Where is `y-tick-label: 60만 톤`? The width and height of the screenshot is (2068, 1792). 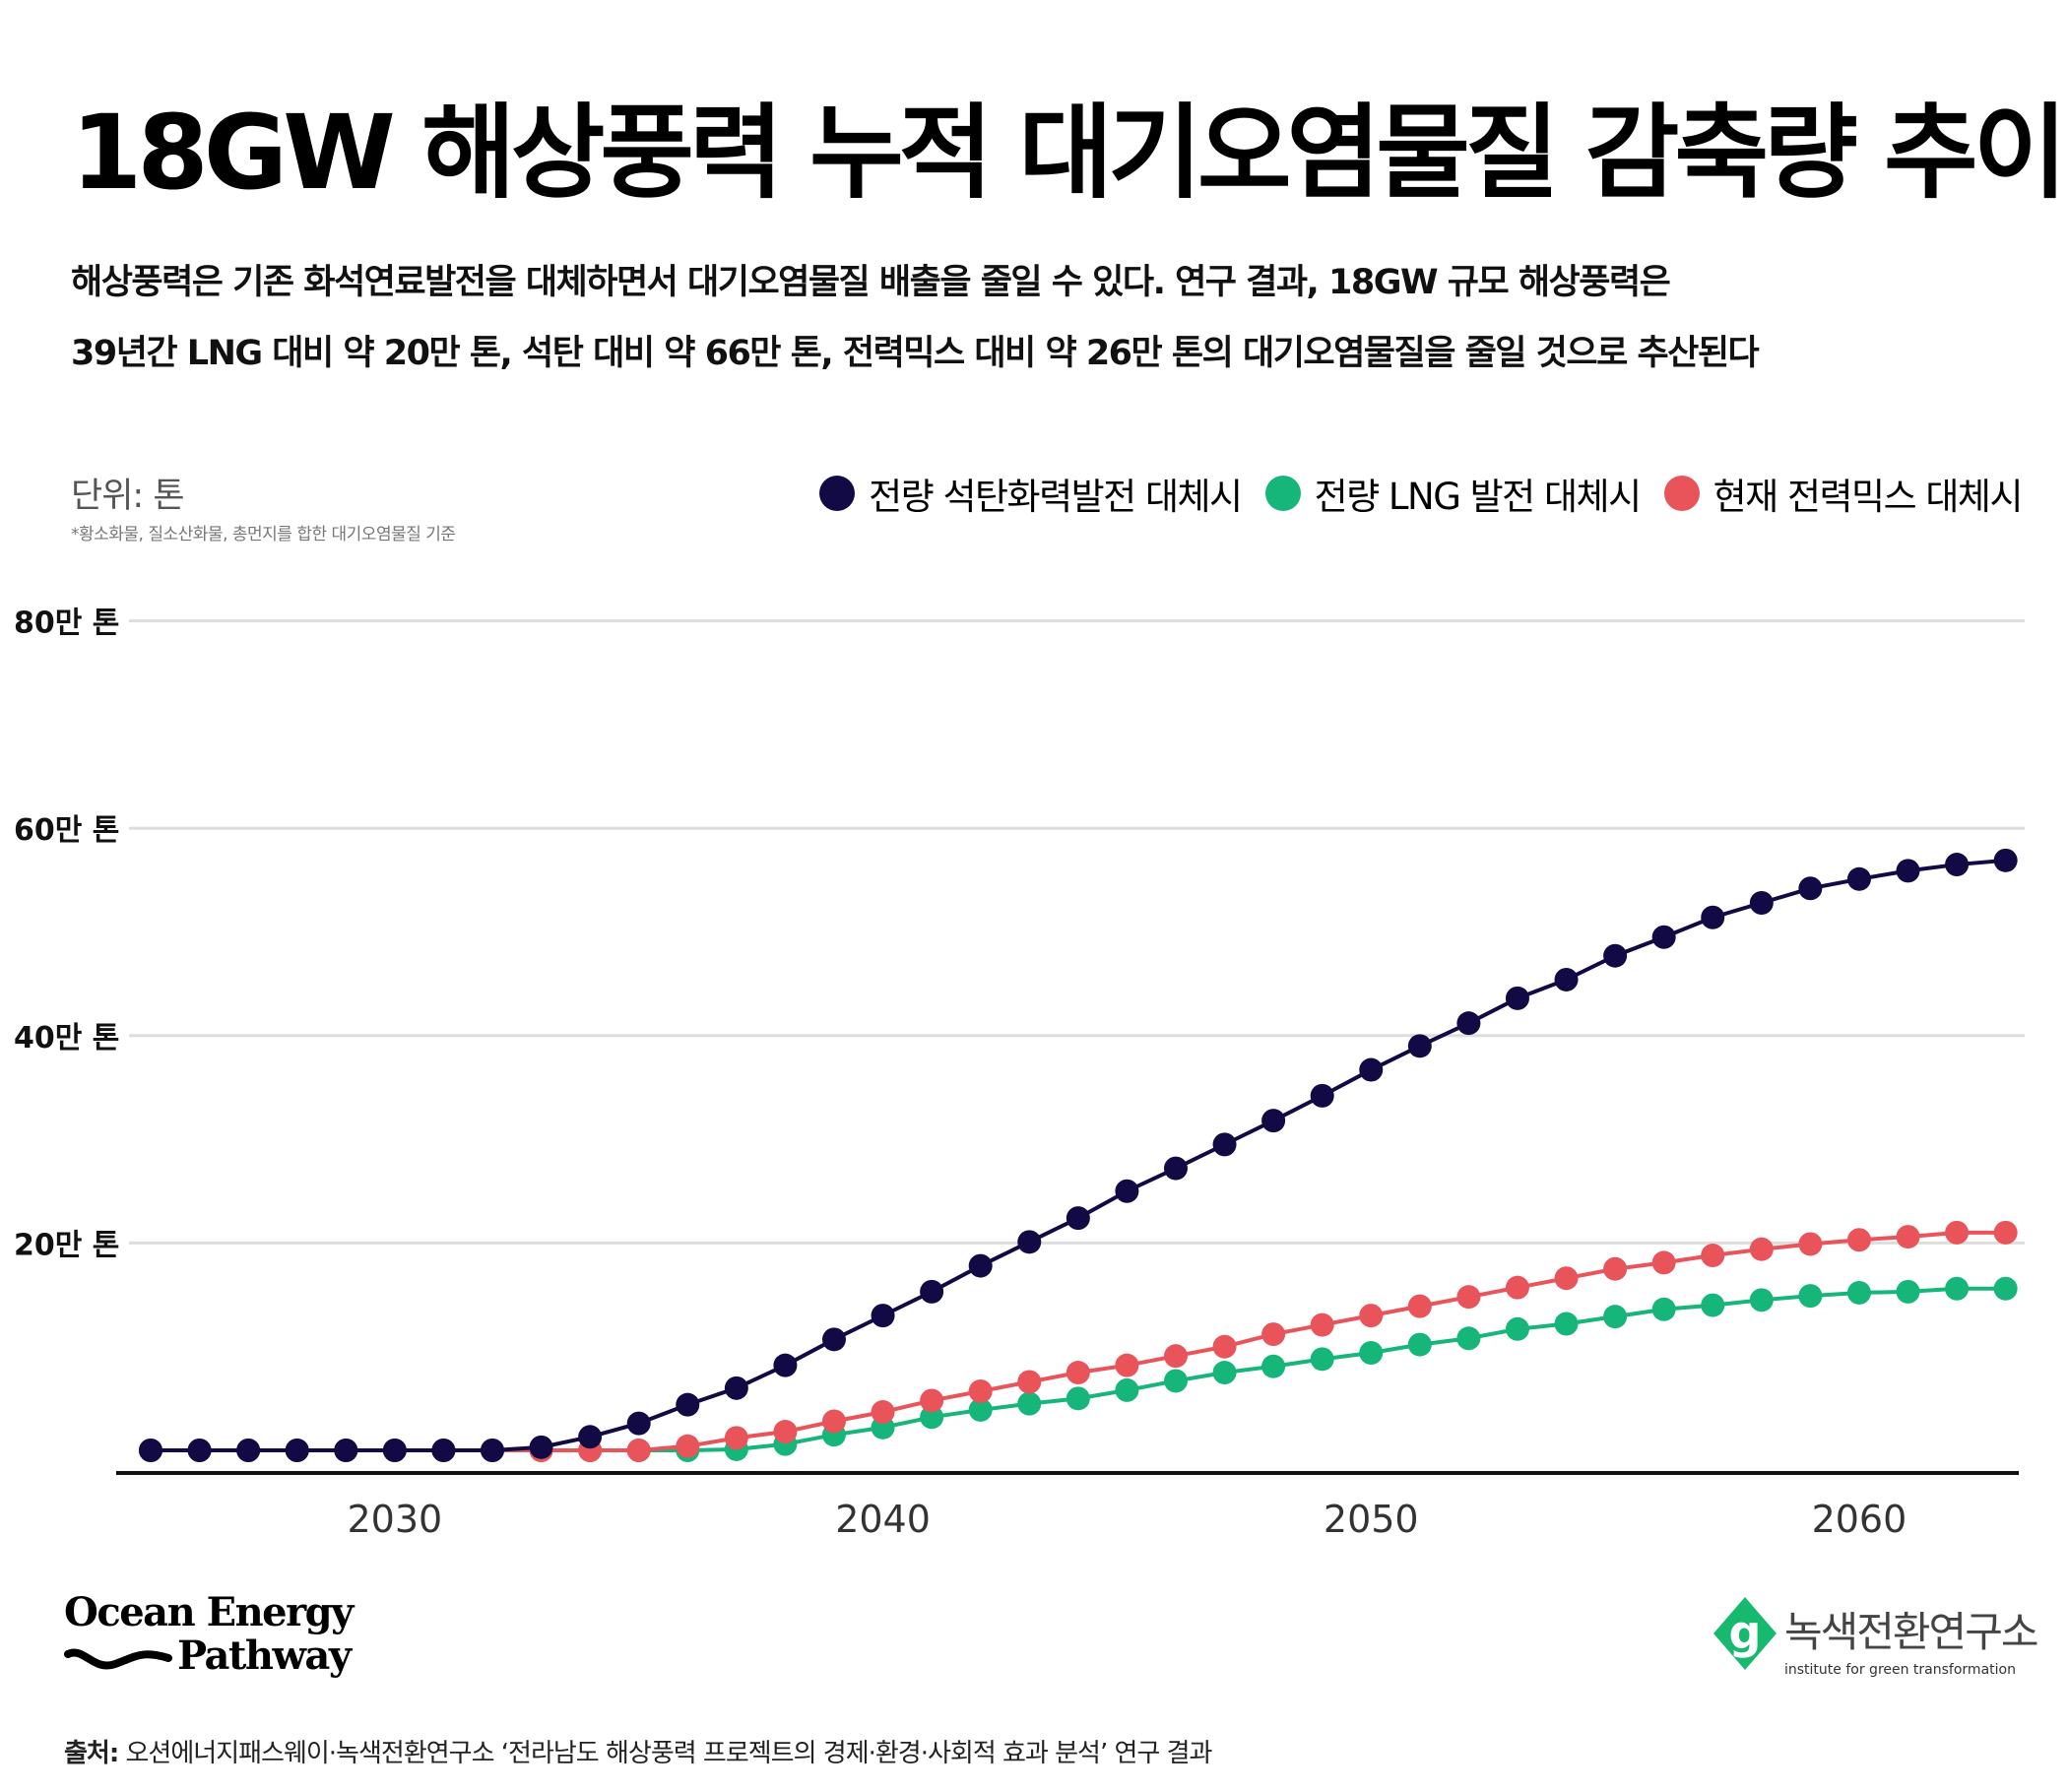 y-tick-label: 60만 톤 is located at coordinates (66, 830).